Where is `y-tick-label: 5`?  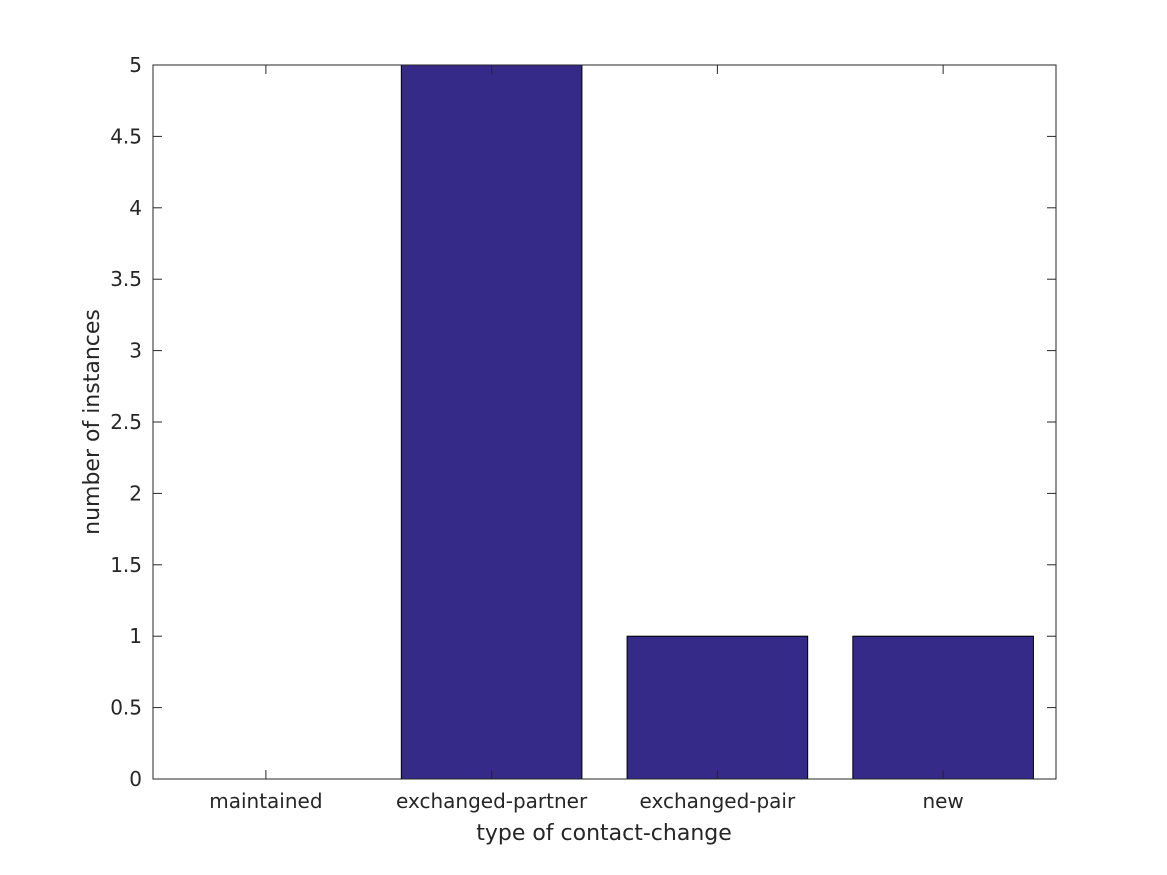
y-tick-label: 5 is located at coordinates (135, 65).